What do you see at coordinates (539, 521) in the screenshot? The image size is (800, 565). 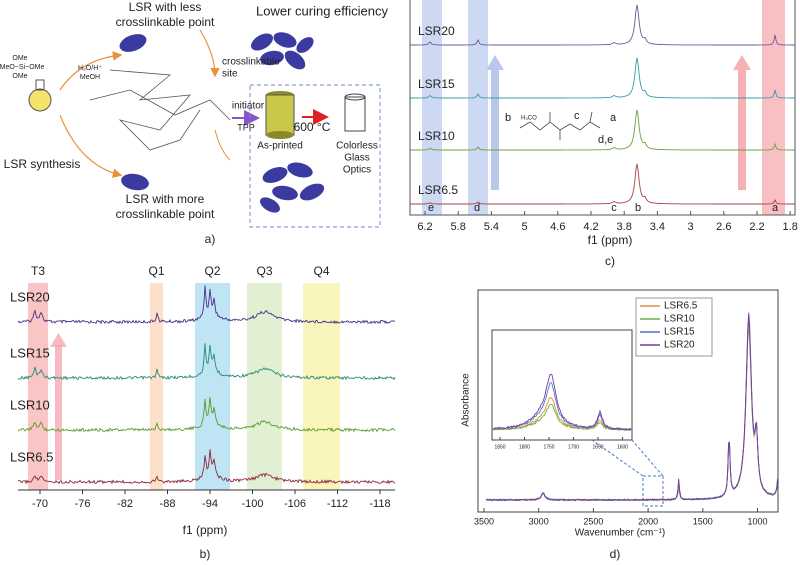 I see `x-tick-label: 3000` at bounding box center [539, 521].